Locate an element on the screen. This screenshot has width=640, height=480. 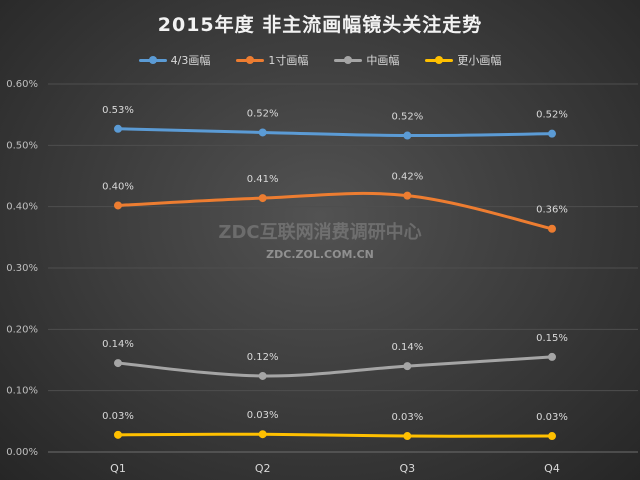
legend-label: 1寸画幅 is located at coordinates (288, 60).